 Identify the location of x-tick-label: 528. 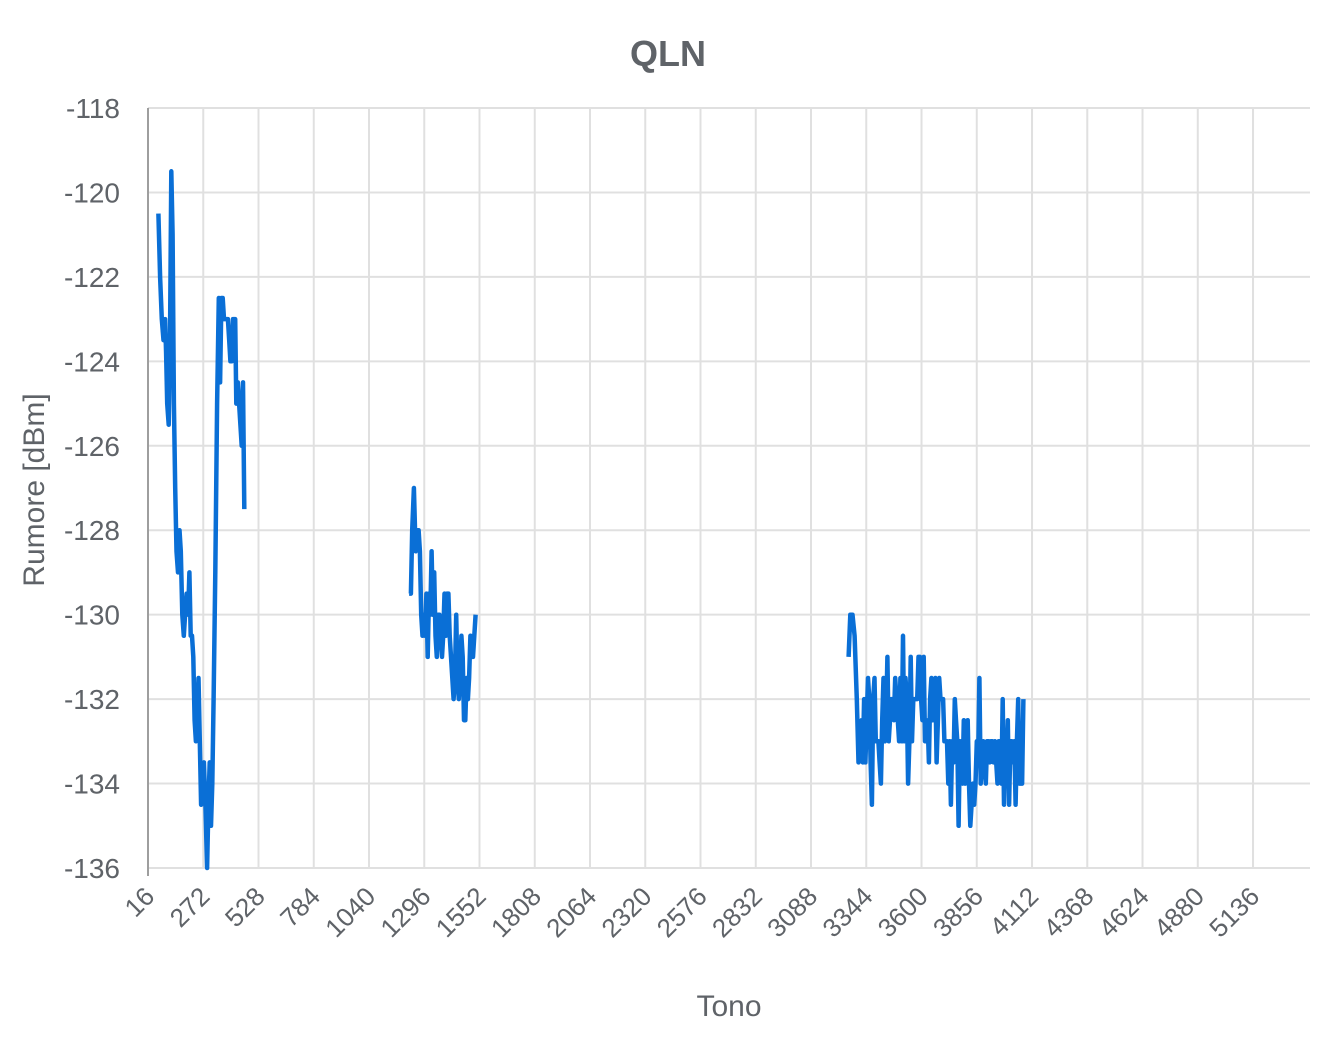
(245, 907).